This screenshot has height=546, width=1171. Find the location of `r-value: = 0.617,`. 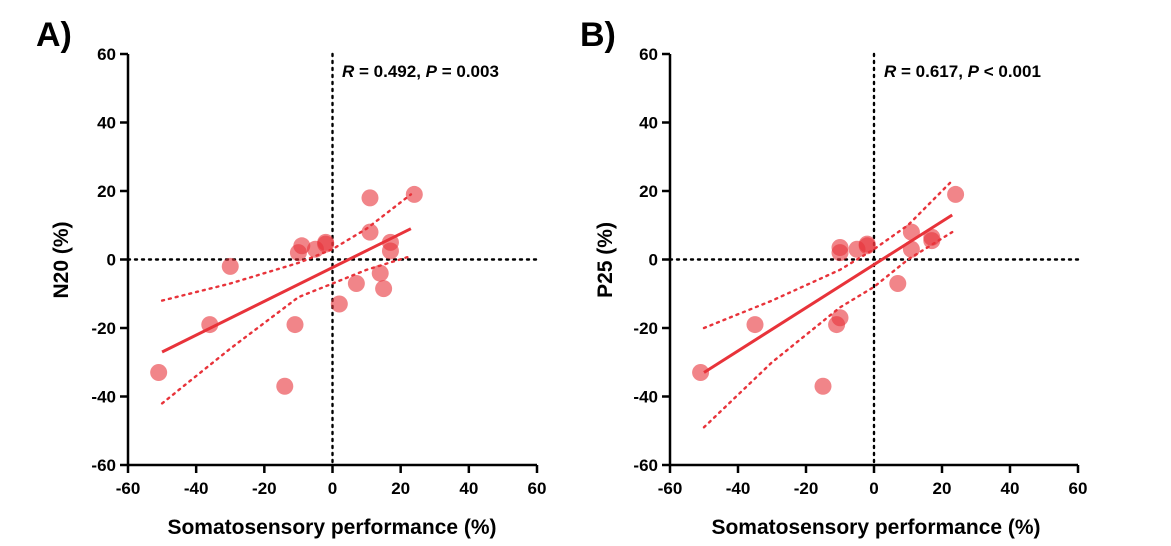

r-value: = 0.617, is located at coordinates (931, 71).